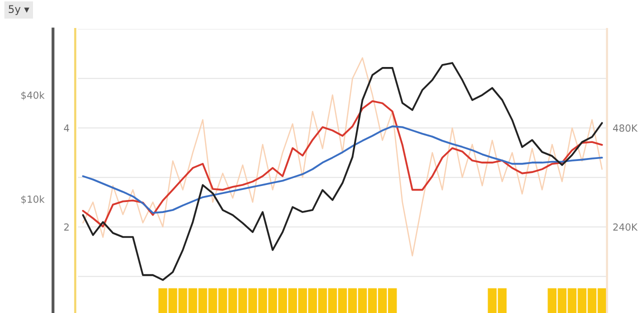  What do you see at coordinates (625, 128) in the screenshot?
I see `y3-tick-label: 480K` at bounding box center [625, 128].